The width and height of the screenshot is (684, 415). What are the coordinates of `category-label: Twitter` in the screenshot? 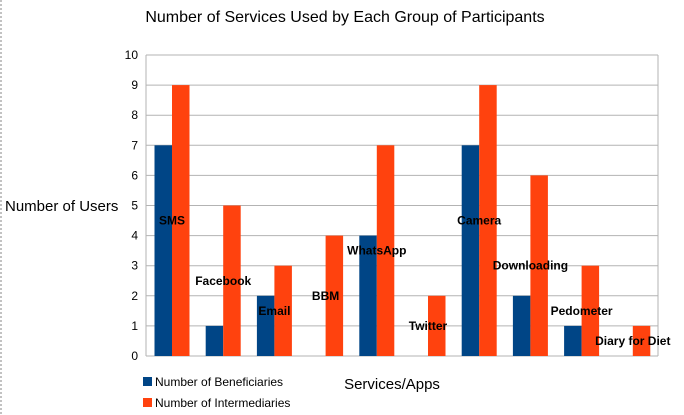 It's located at (428, 326).